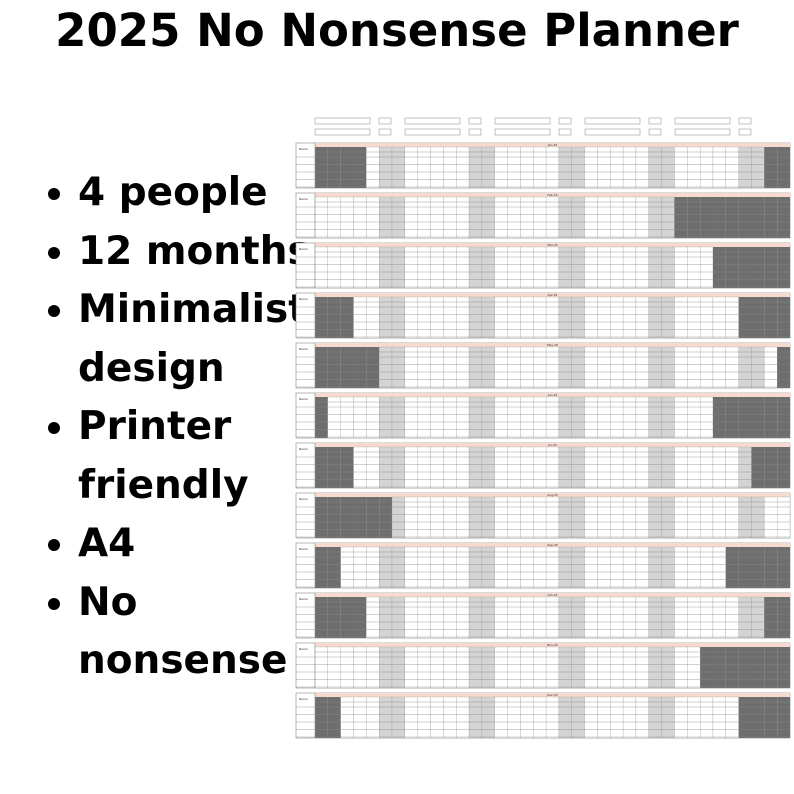  What do you see at coordinates (210, 456) in the screenshot?
I see `feature-item: Printer friendly` at bounding box center [210, 456].